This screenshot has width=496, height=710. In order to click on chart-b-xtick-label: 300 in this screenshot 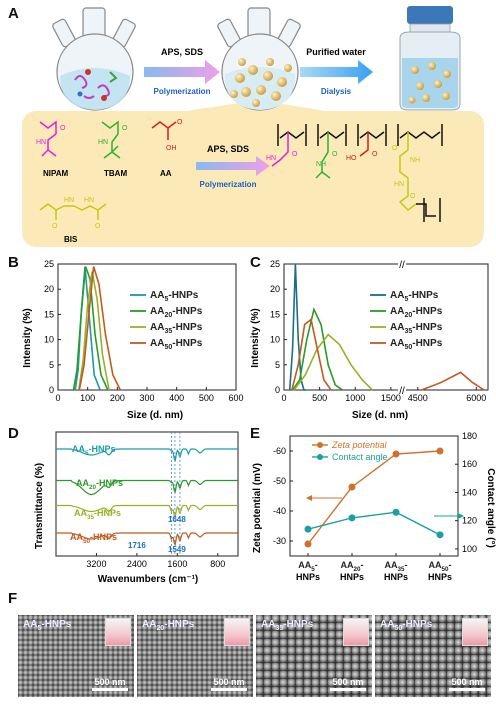, I will do `click(146, 398)`.